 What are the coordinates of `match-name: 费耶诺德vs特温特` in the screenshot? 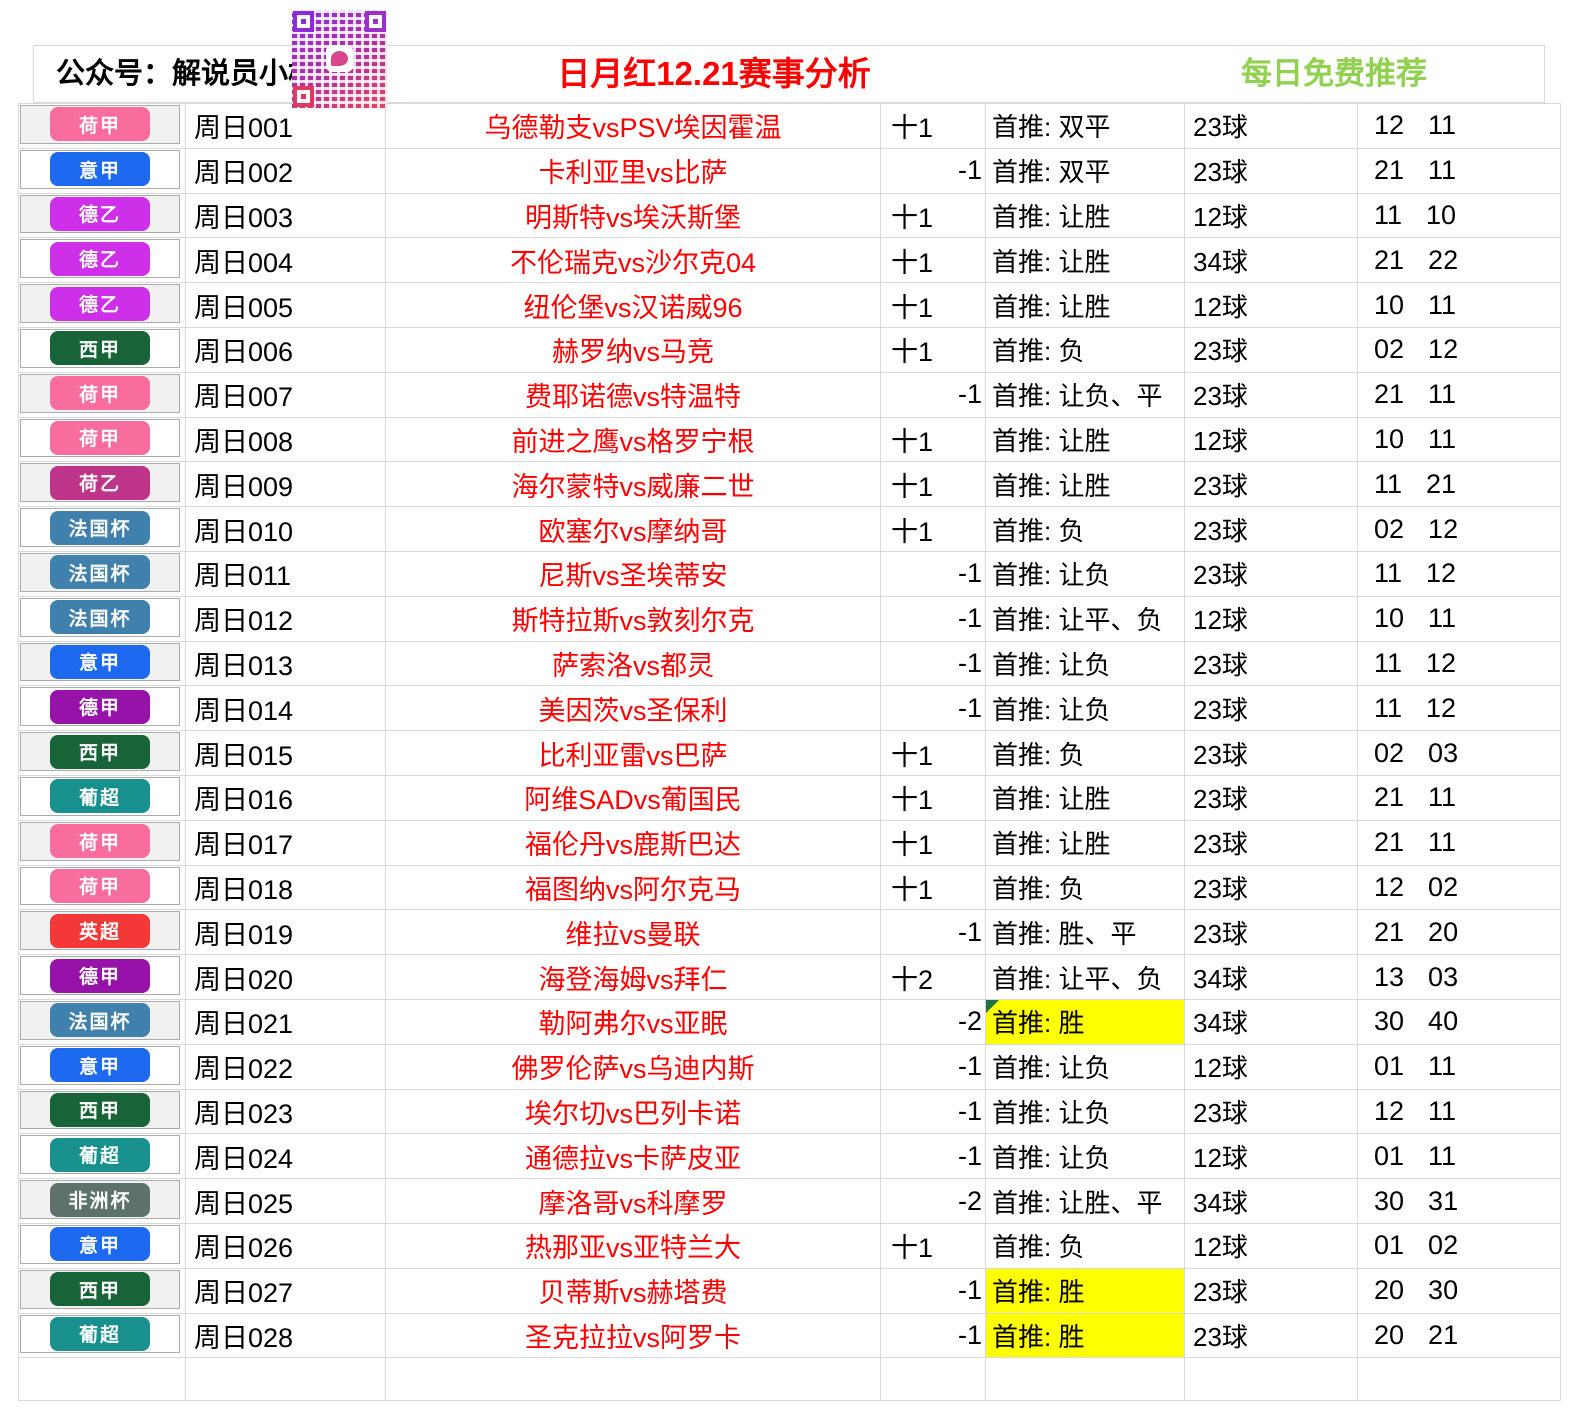 It's located at (633, 395).